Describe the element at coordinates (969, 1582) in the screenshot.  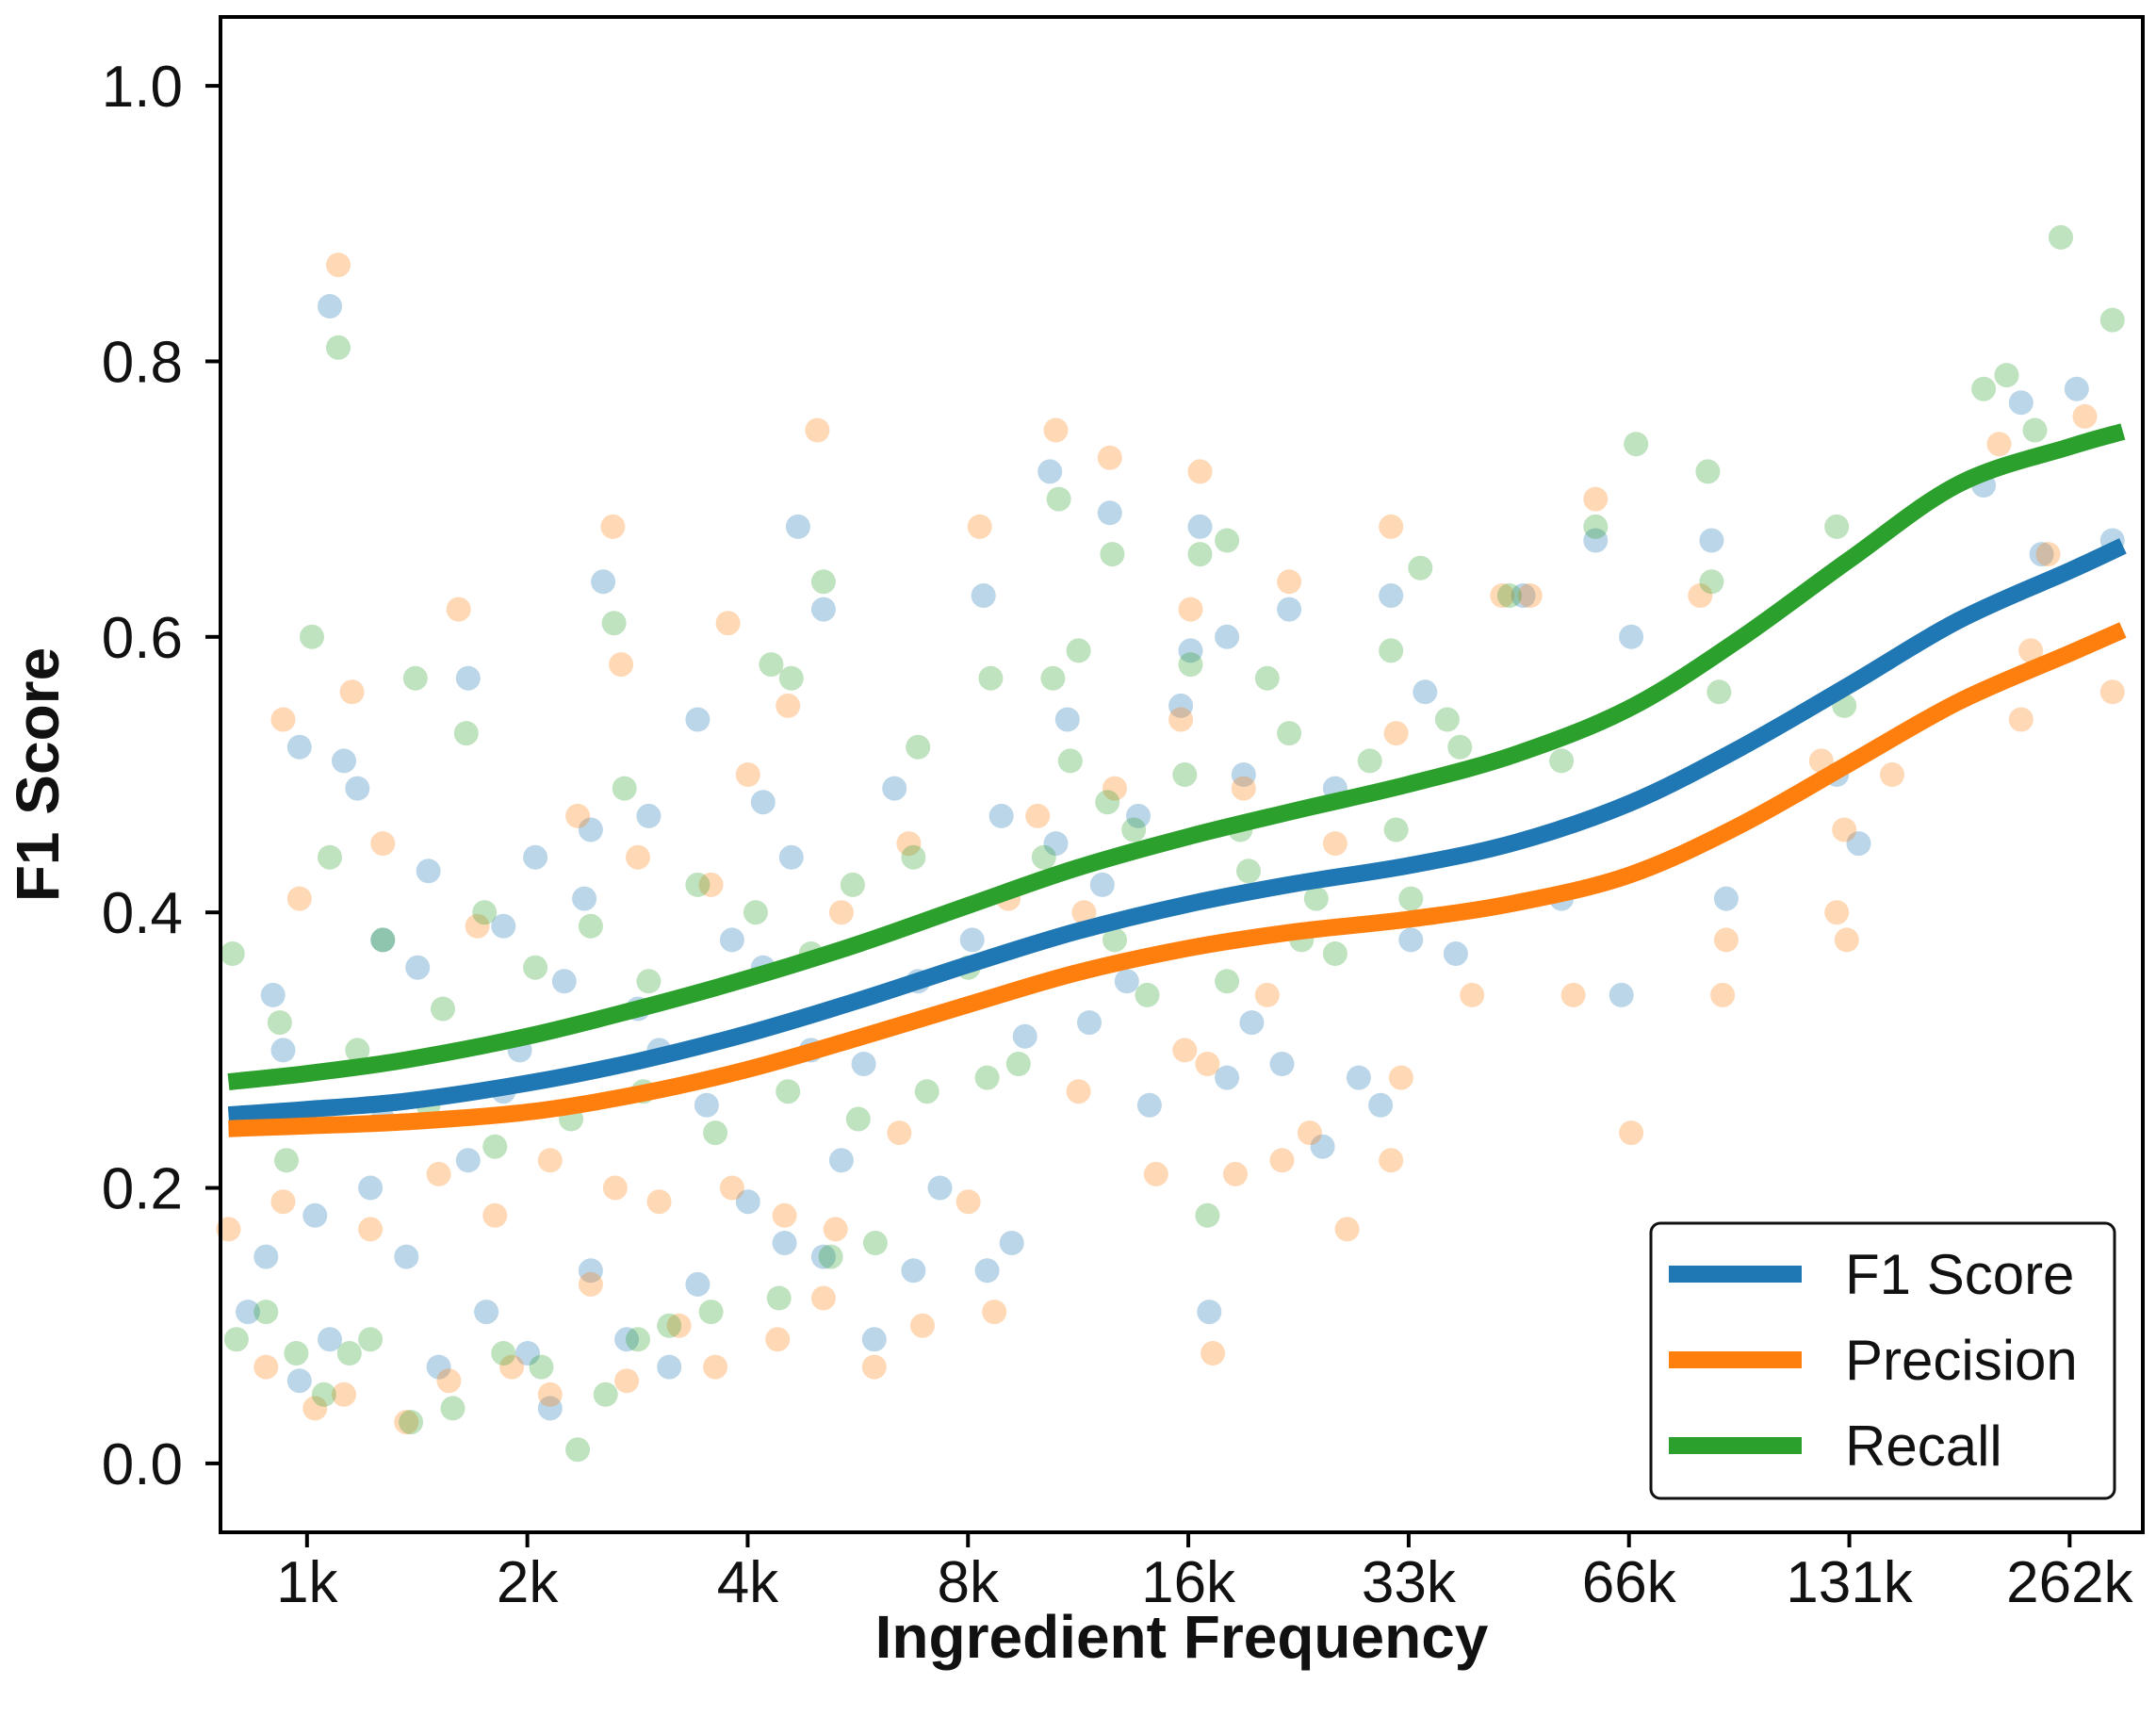
I see `x-tick-label: 8k` at that location.